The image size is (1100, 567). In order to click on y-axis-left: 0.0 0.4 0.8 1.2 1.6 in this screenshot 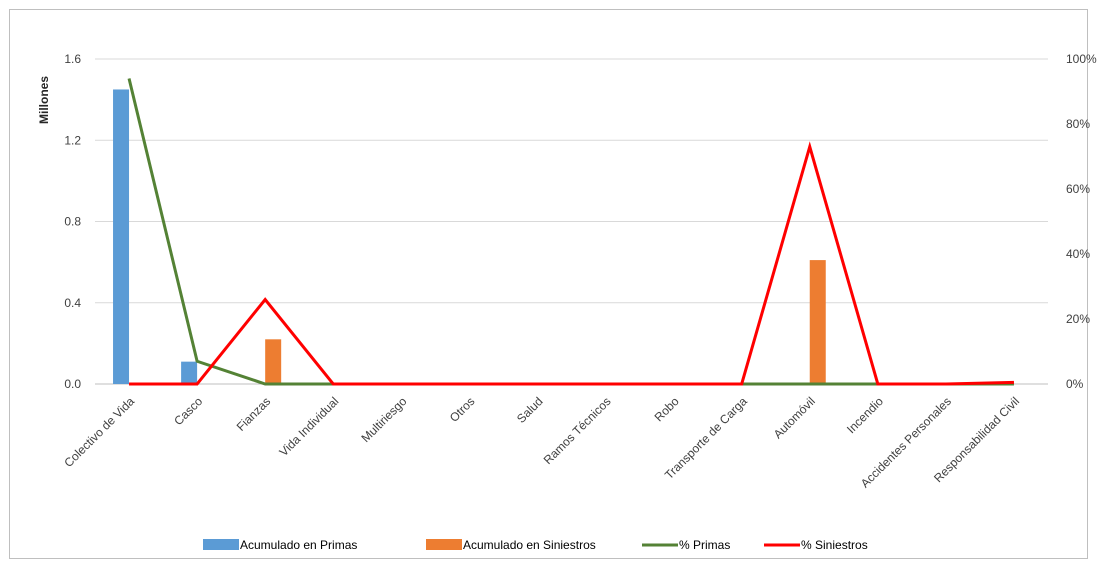, I will do `click(72, 221)`.